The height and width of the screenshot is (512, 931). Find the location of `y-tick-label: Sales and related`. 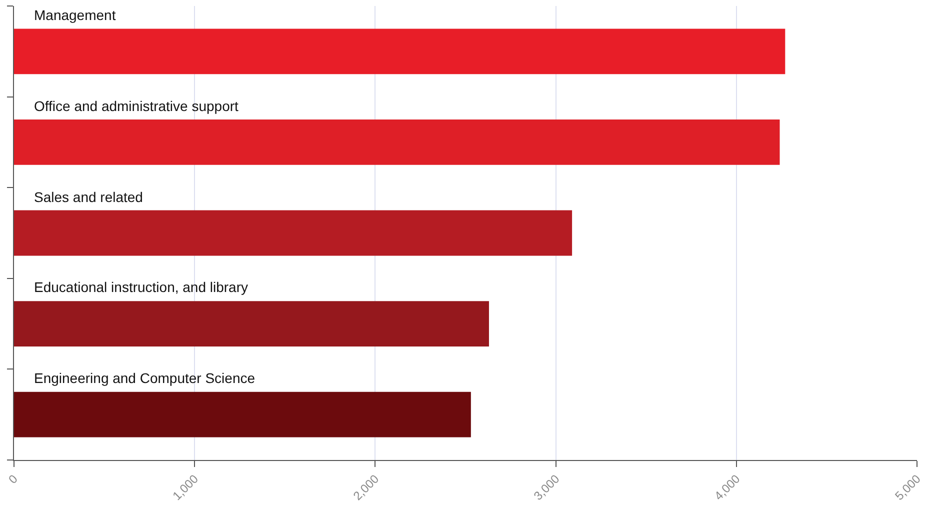

y-tick-label: Sales and related is located at coordinates (88, 197).